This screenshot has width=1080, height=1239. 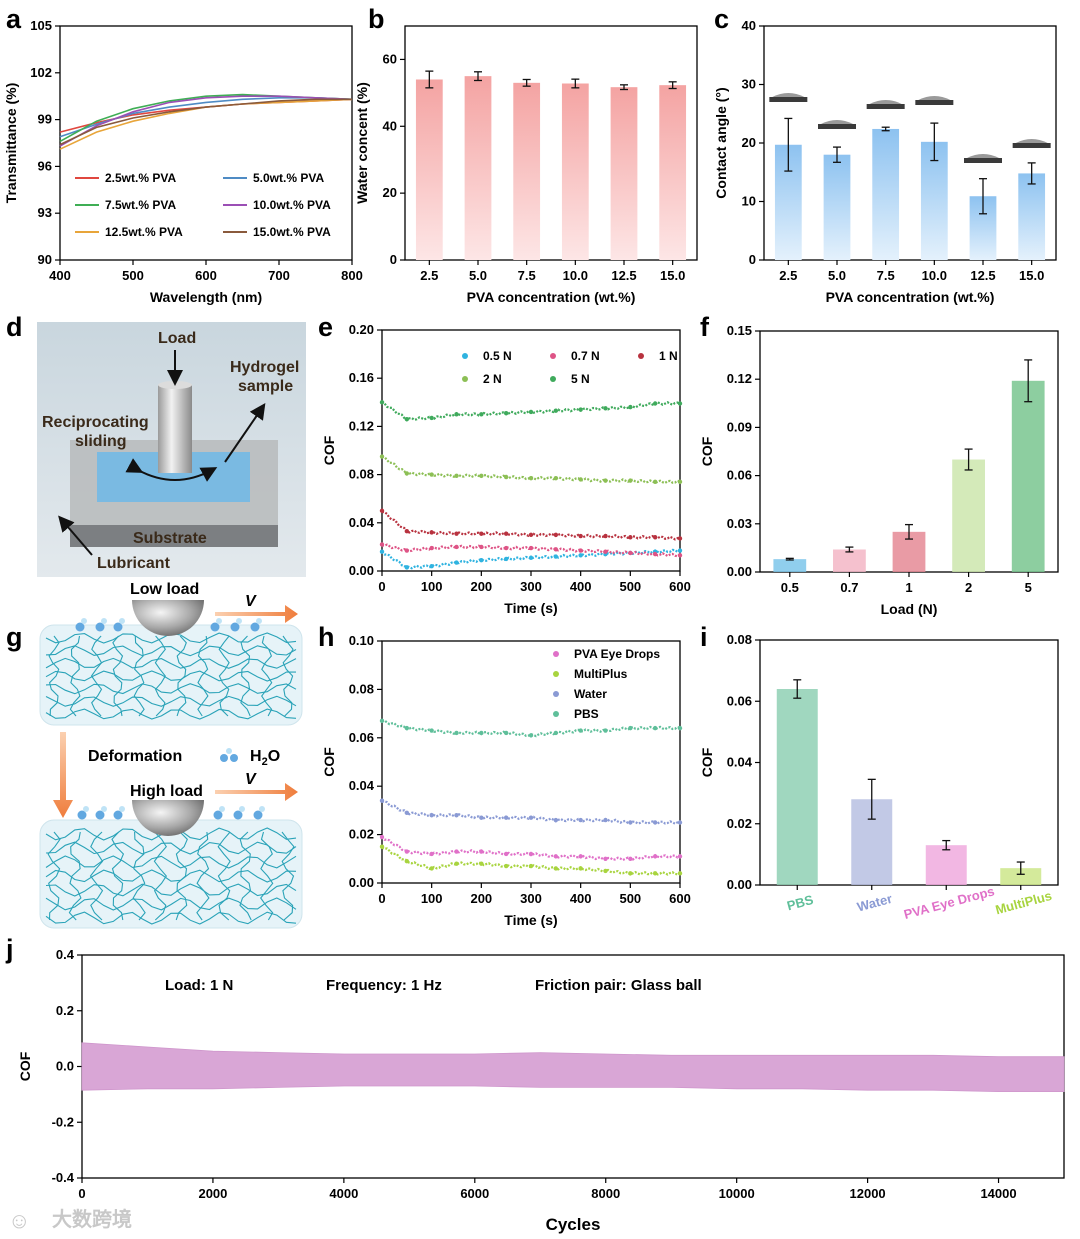 What do you see at coordinates (19, 1220) in the screenshot?
I see `watermark-logo-icon: ☺` at bounding box center [19, 1220].